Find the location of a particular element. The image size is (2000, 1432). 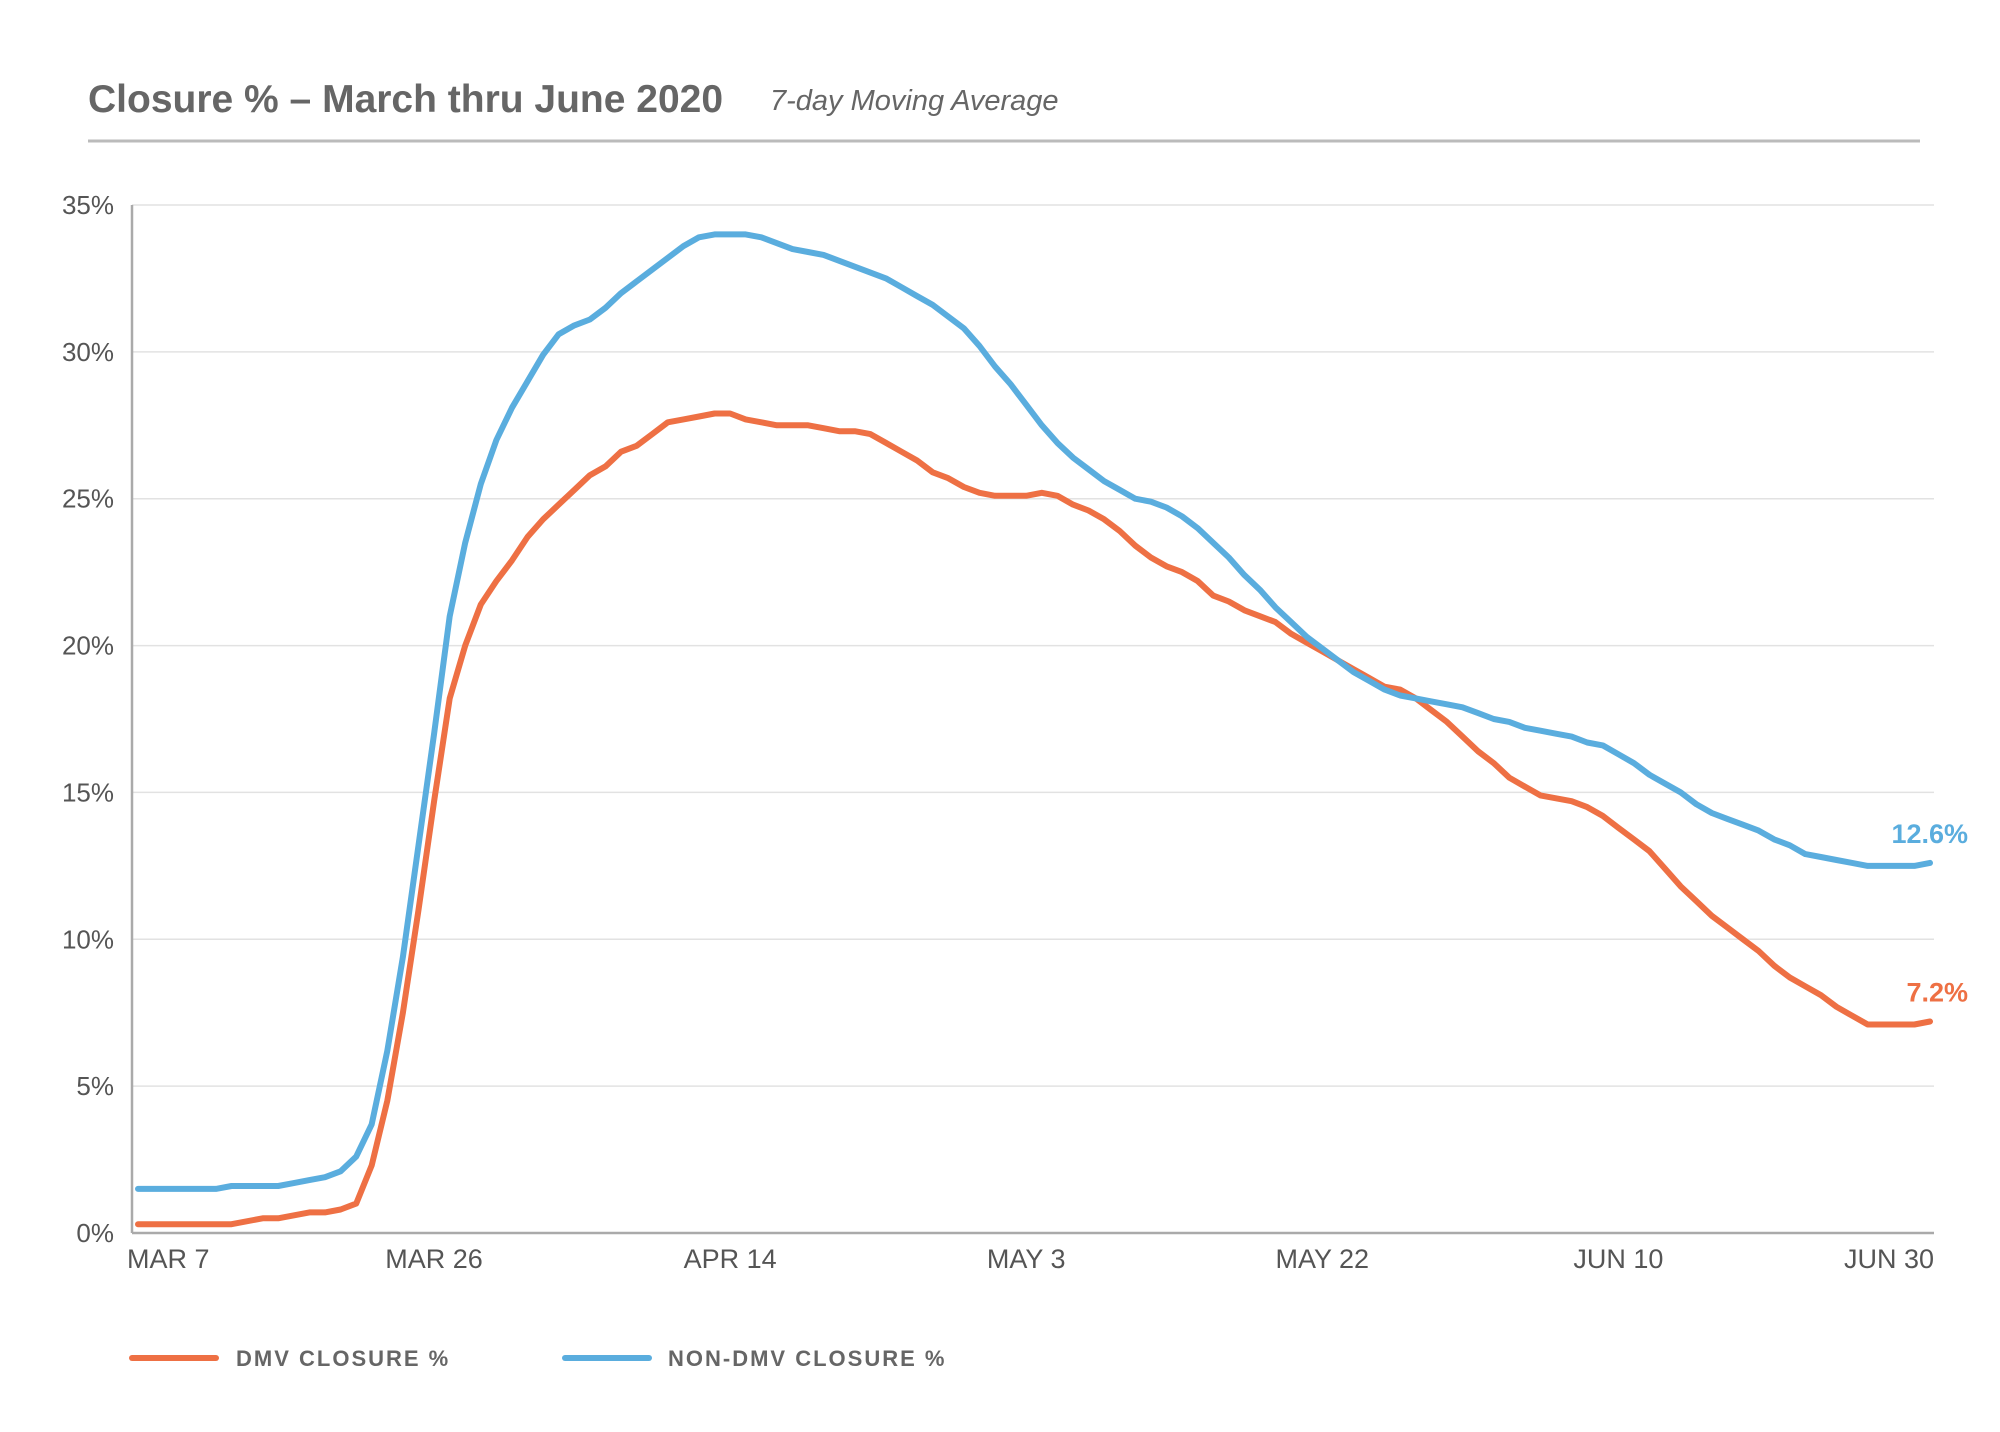

x-tick-label: MAR 26 is located at coordinates (434, 1259).